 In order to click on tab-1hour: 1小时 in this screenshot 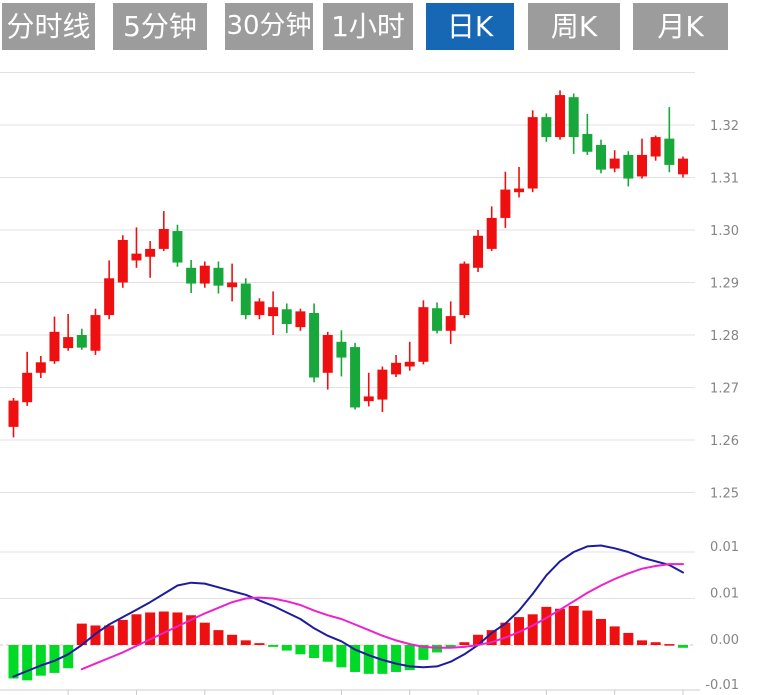, I will do `click(368, 26)`.